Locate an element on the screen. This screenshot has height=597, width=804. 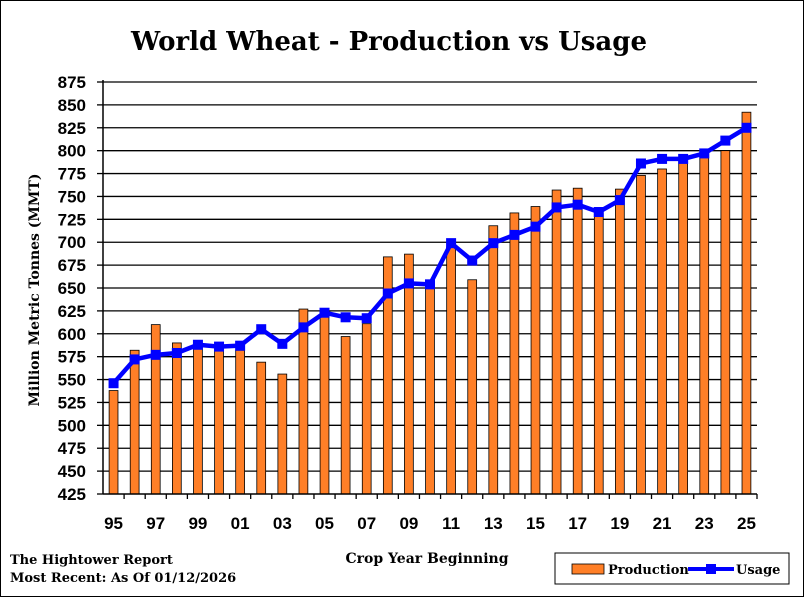
x-tick-label-03: 03 is located at coordinates (282, 523).